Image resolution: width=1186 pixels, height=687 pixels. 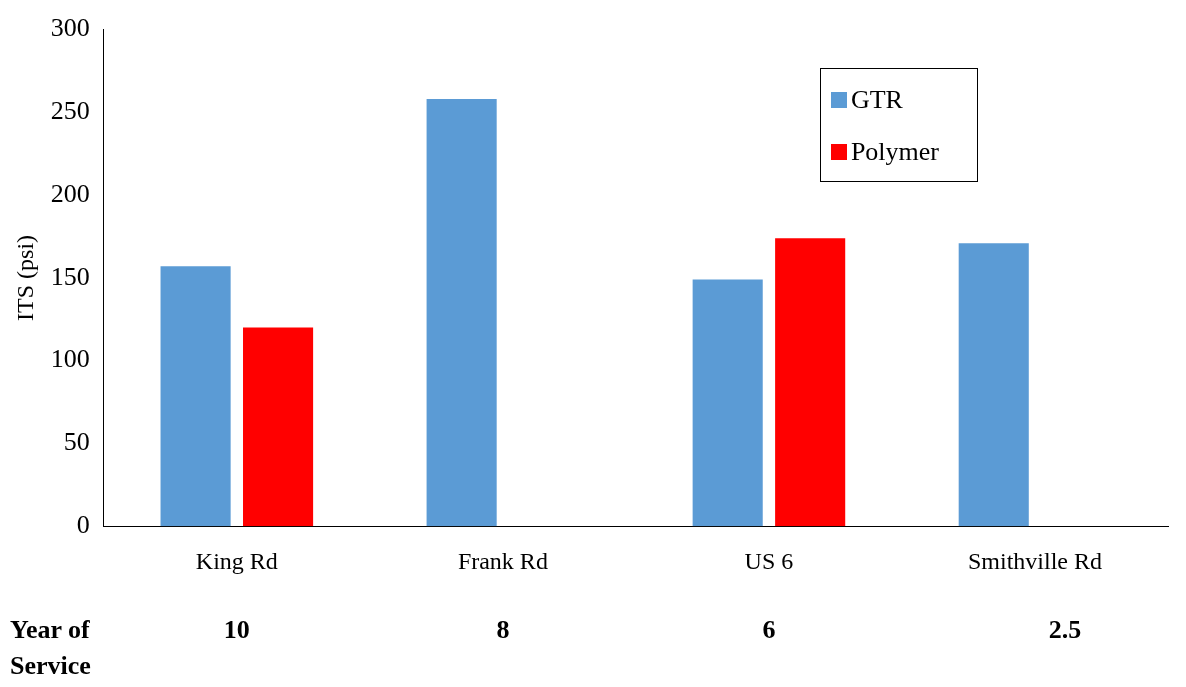 I want to click on y-tick-label: 150, so click(x=70, y=276).